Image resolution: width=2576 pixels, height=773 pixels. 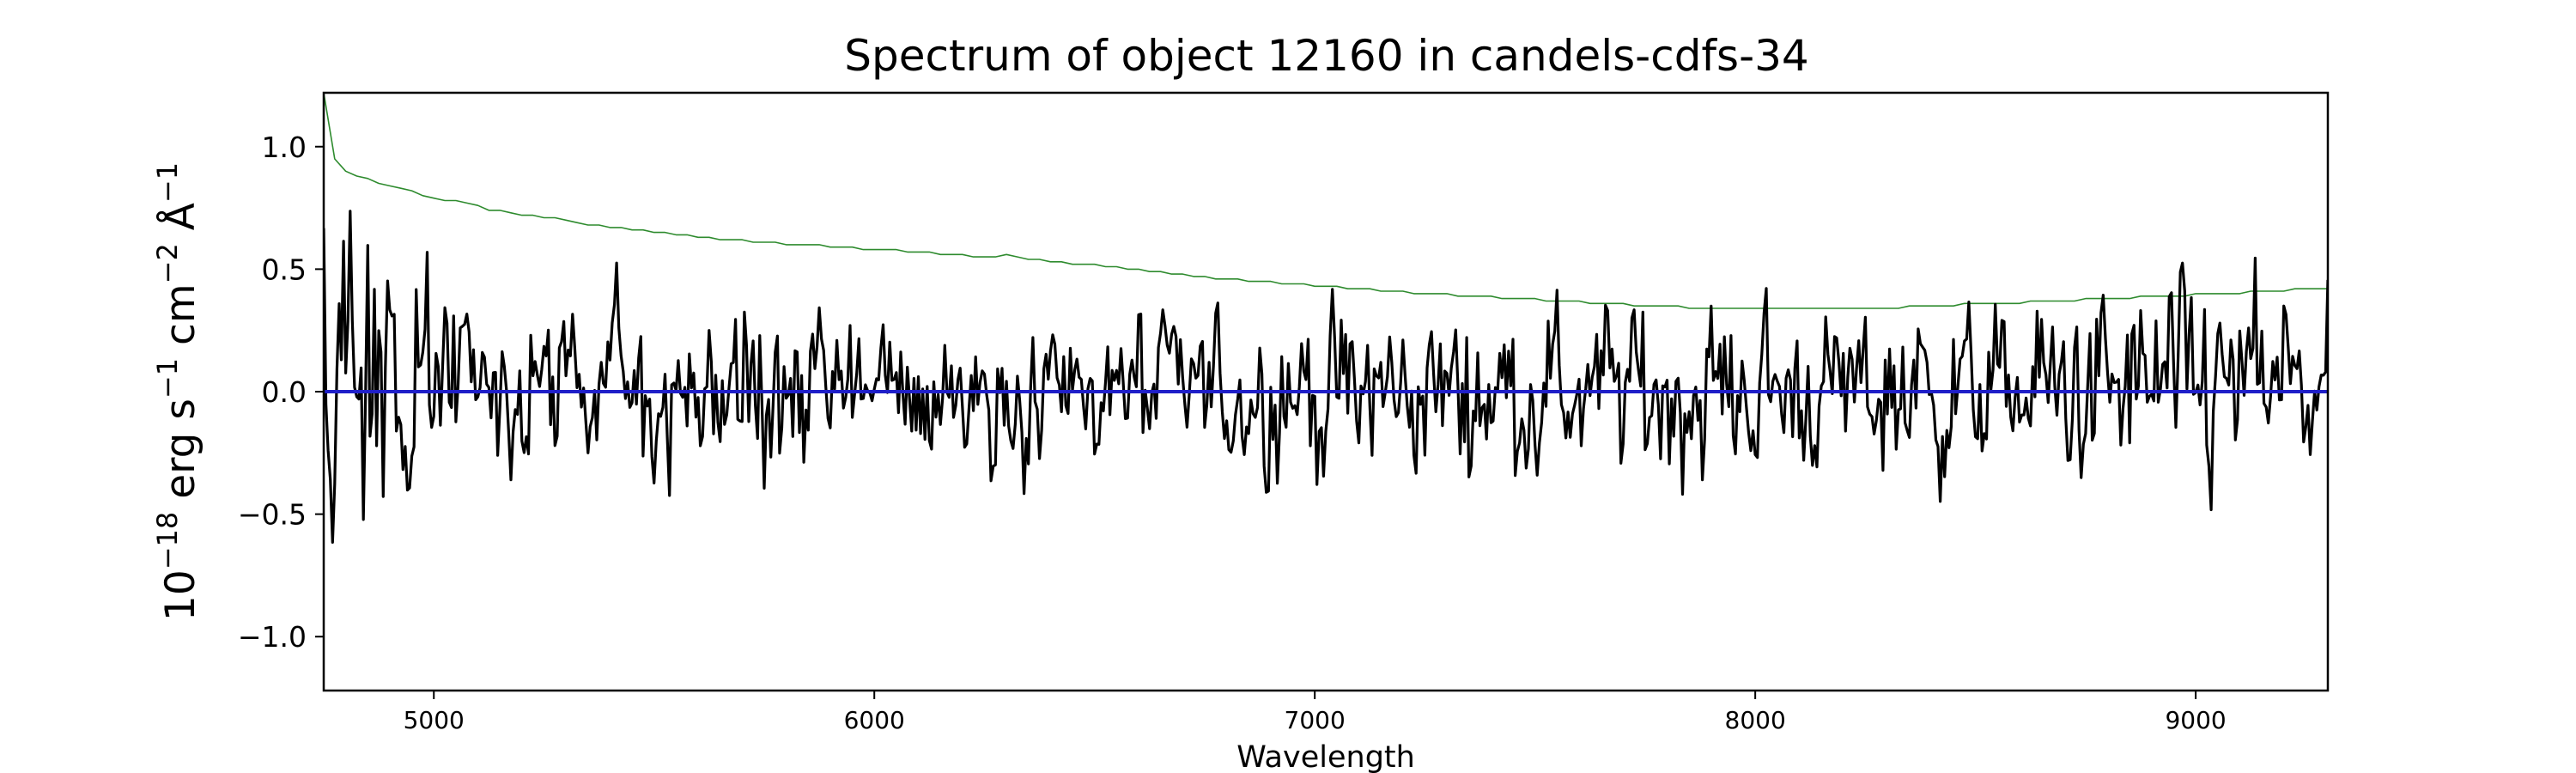 I want to click on x-axis: 5000 6000 7000 8000 9000, so click(x=1316, y=712).